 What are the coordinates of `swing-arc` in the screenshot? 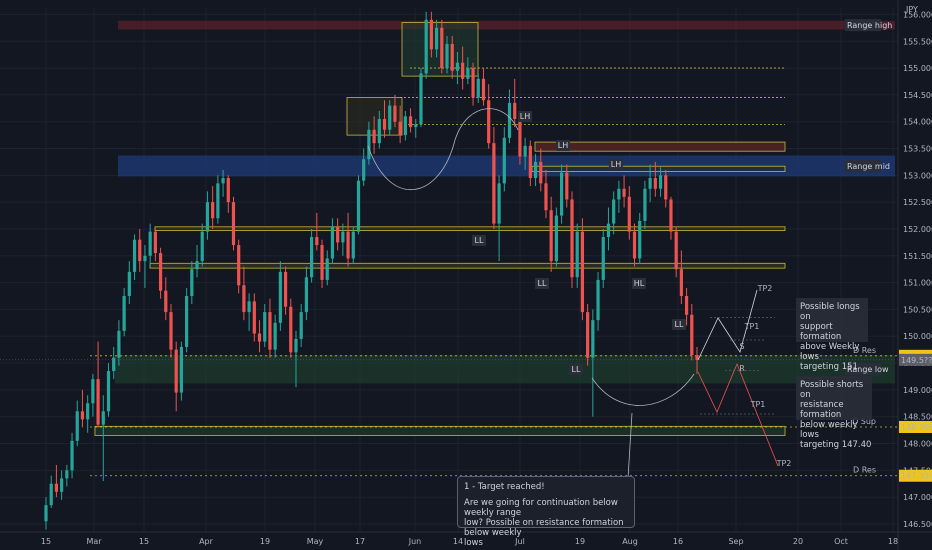 It's located at (443, 149).